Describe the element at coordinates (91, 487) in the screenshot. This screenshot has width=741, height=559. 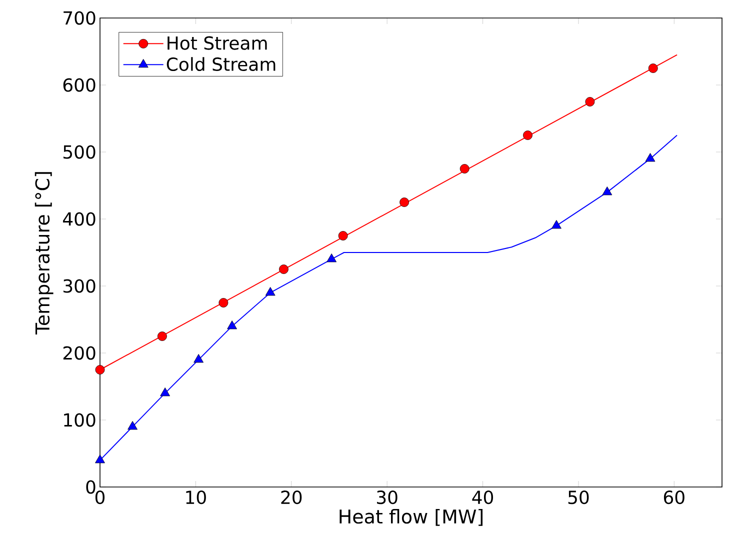
I see `y-tick-label: 0` at that location.